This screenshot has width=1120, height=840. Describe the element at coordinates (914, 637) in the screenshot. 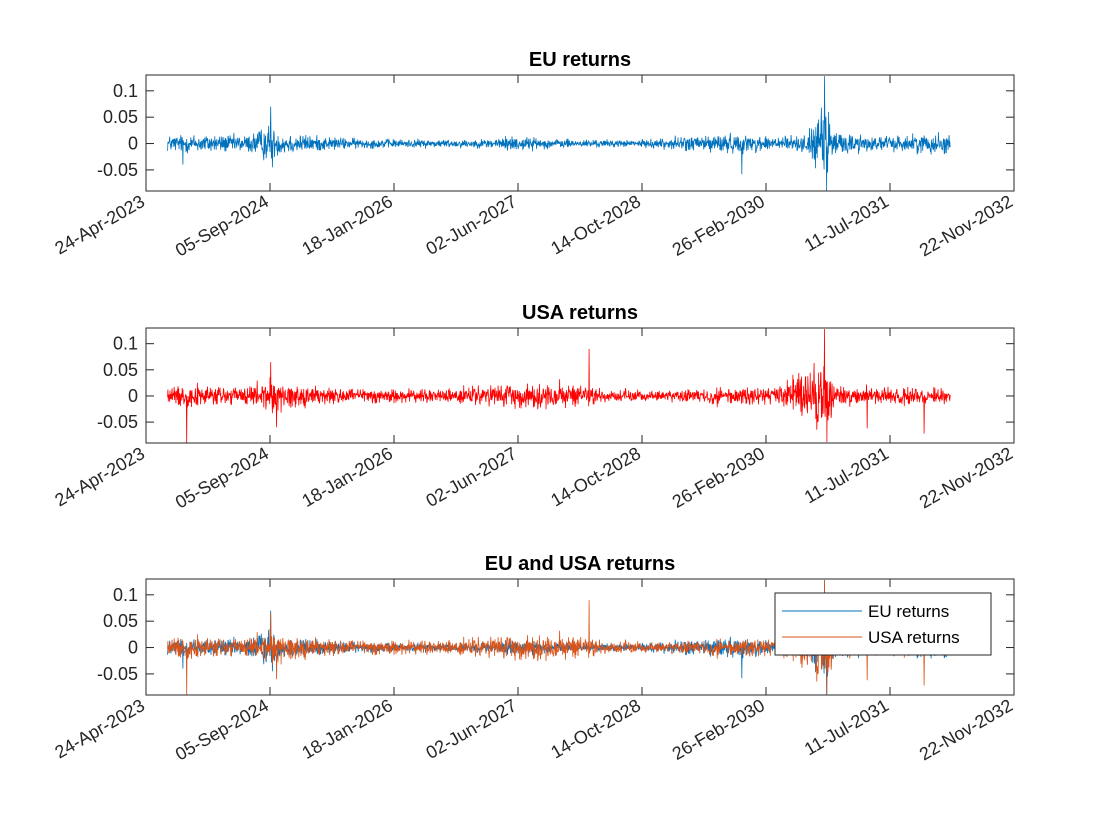

I see `legend-label-usa: USA returns` at that location.